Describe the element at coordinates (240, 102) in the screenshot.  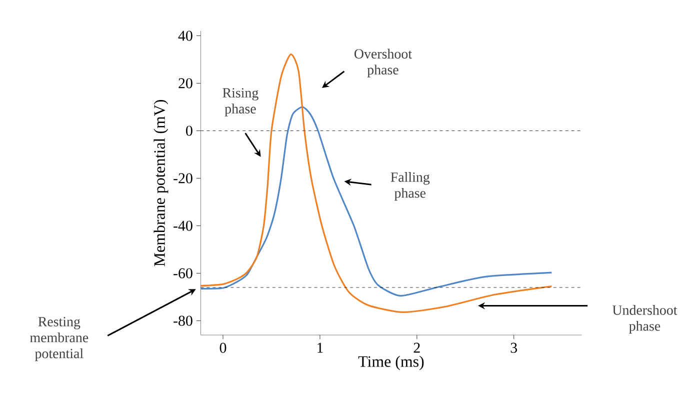
I see `annotation: Rising phase` at that location.